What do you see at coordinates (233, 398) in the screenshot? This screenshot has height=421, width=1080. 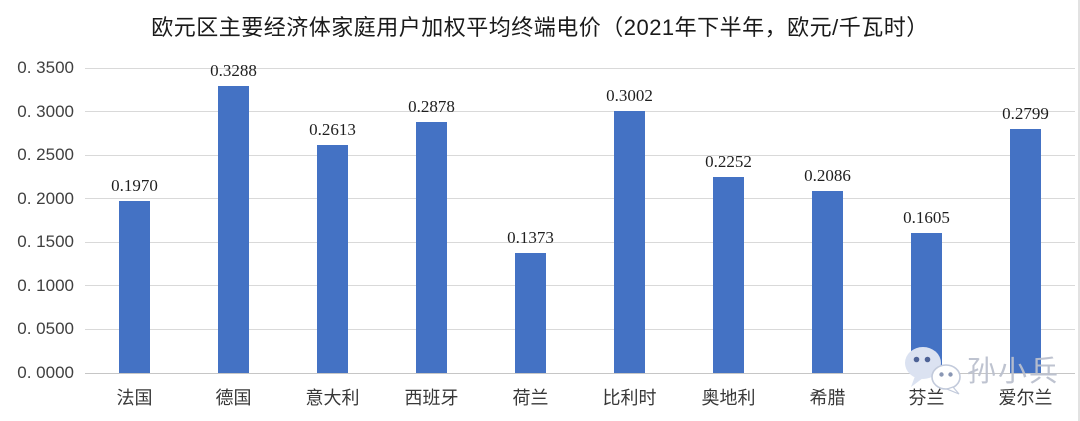 I see `x-axis-label: 德国` at bounding box center [233, 398].